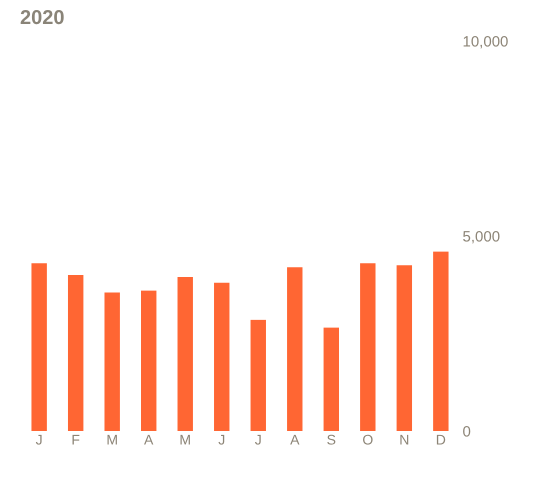 This screenshot has width=544, height=480. I want to click on y-tick-label: 10,000, so click(485, 42).